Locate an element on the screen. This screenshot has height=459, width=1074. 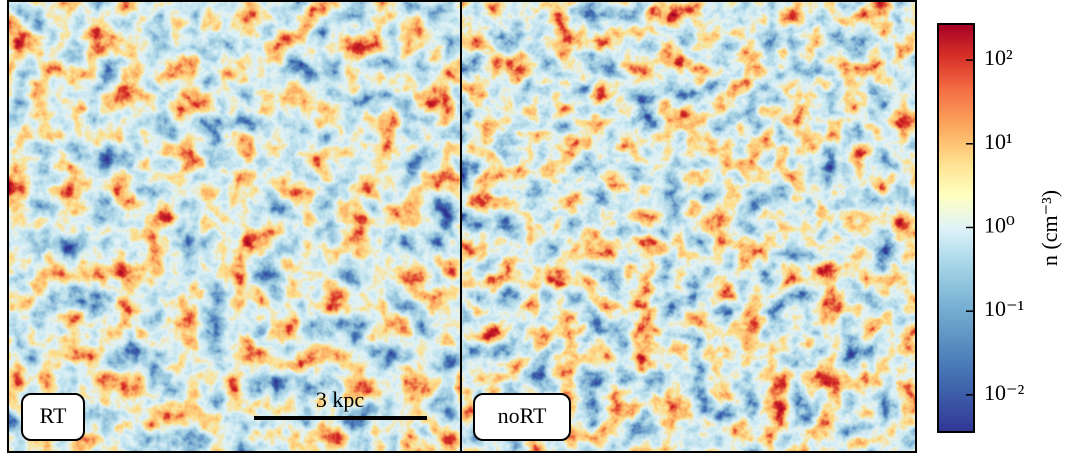
scale-bar-label: 3 kpc is located at coordinates (340, 399).